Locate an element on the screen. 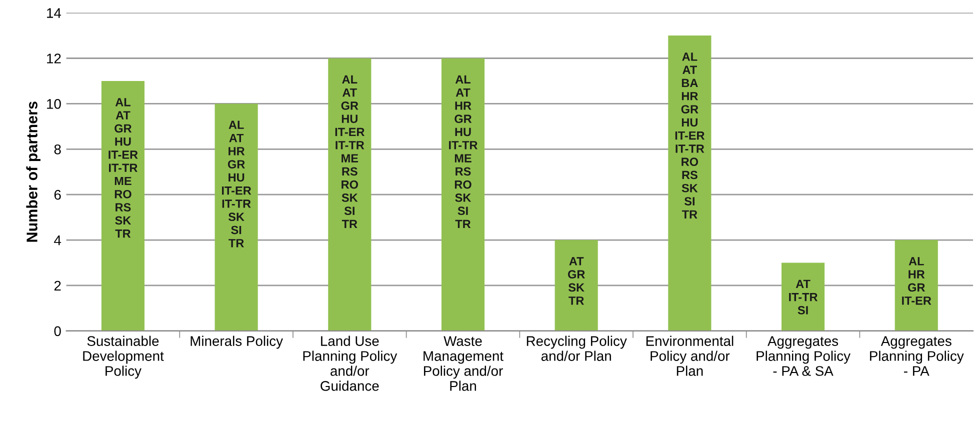 The image size is (975, 427). y-tick-label: 2 is located at coordinates (57, 285).